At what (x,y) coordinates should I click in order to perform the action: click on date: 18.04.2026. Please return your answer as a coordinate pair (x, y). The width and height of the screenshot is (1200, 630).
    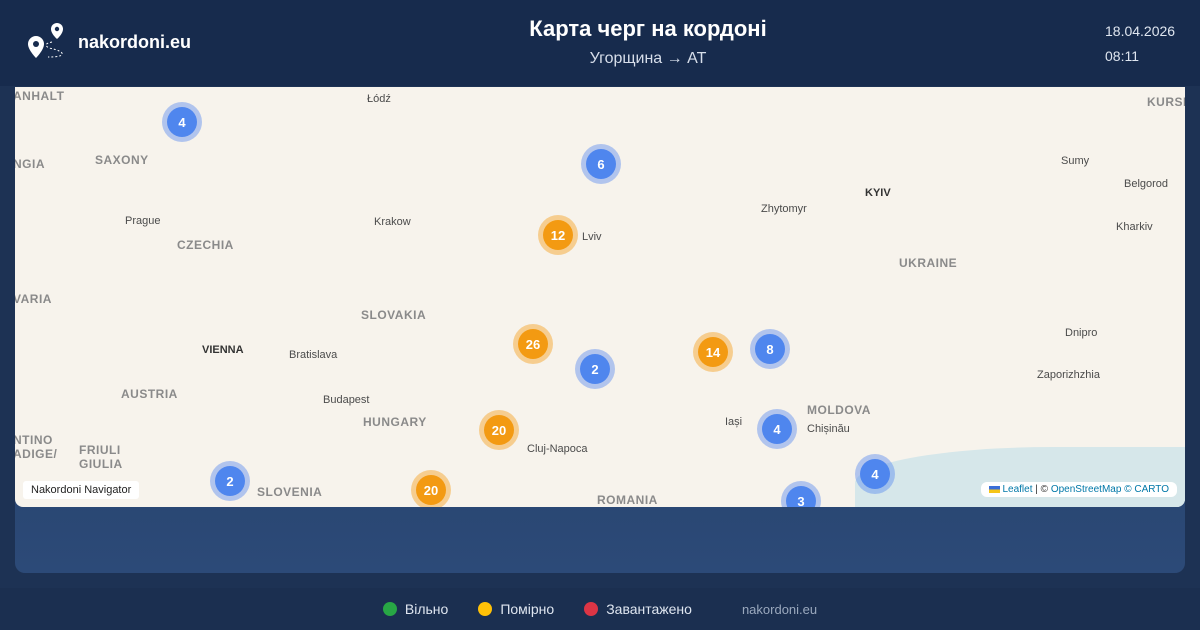
    Looking at the image, I should click on (1140, 31).